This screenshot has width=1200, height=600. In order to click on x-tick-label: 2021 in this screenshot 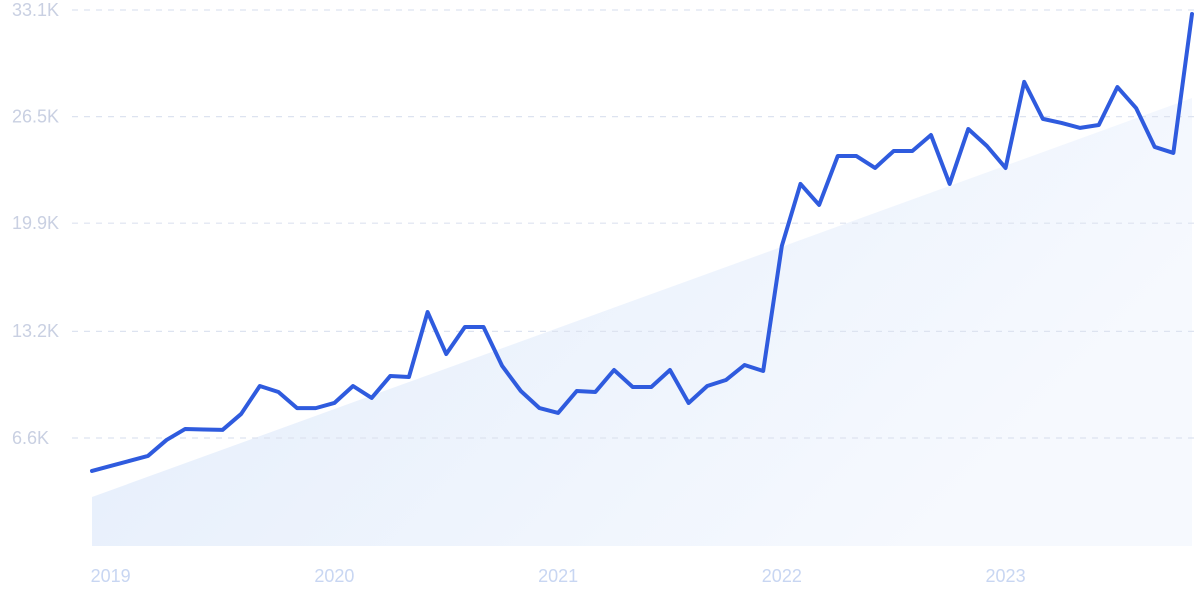, I will do `click(558, 576)`.